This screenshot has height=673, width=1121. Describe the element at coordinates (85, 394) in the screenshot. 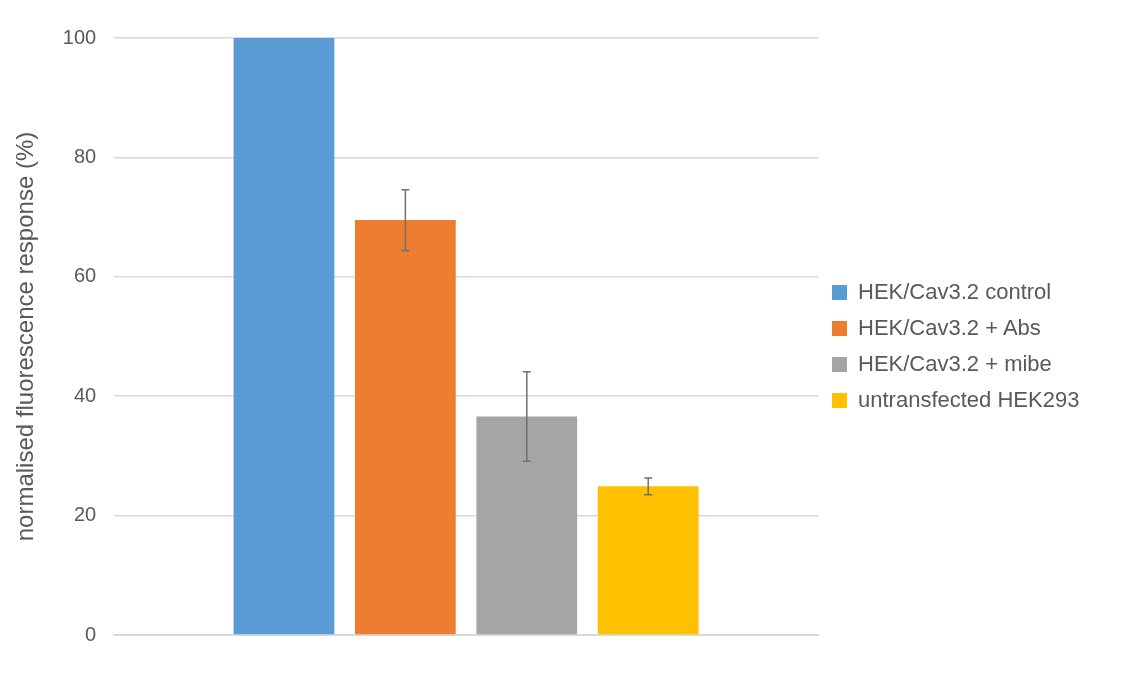

I see `y-tick-label: 40` at that location.